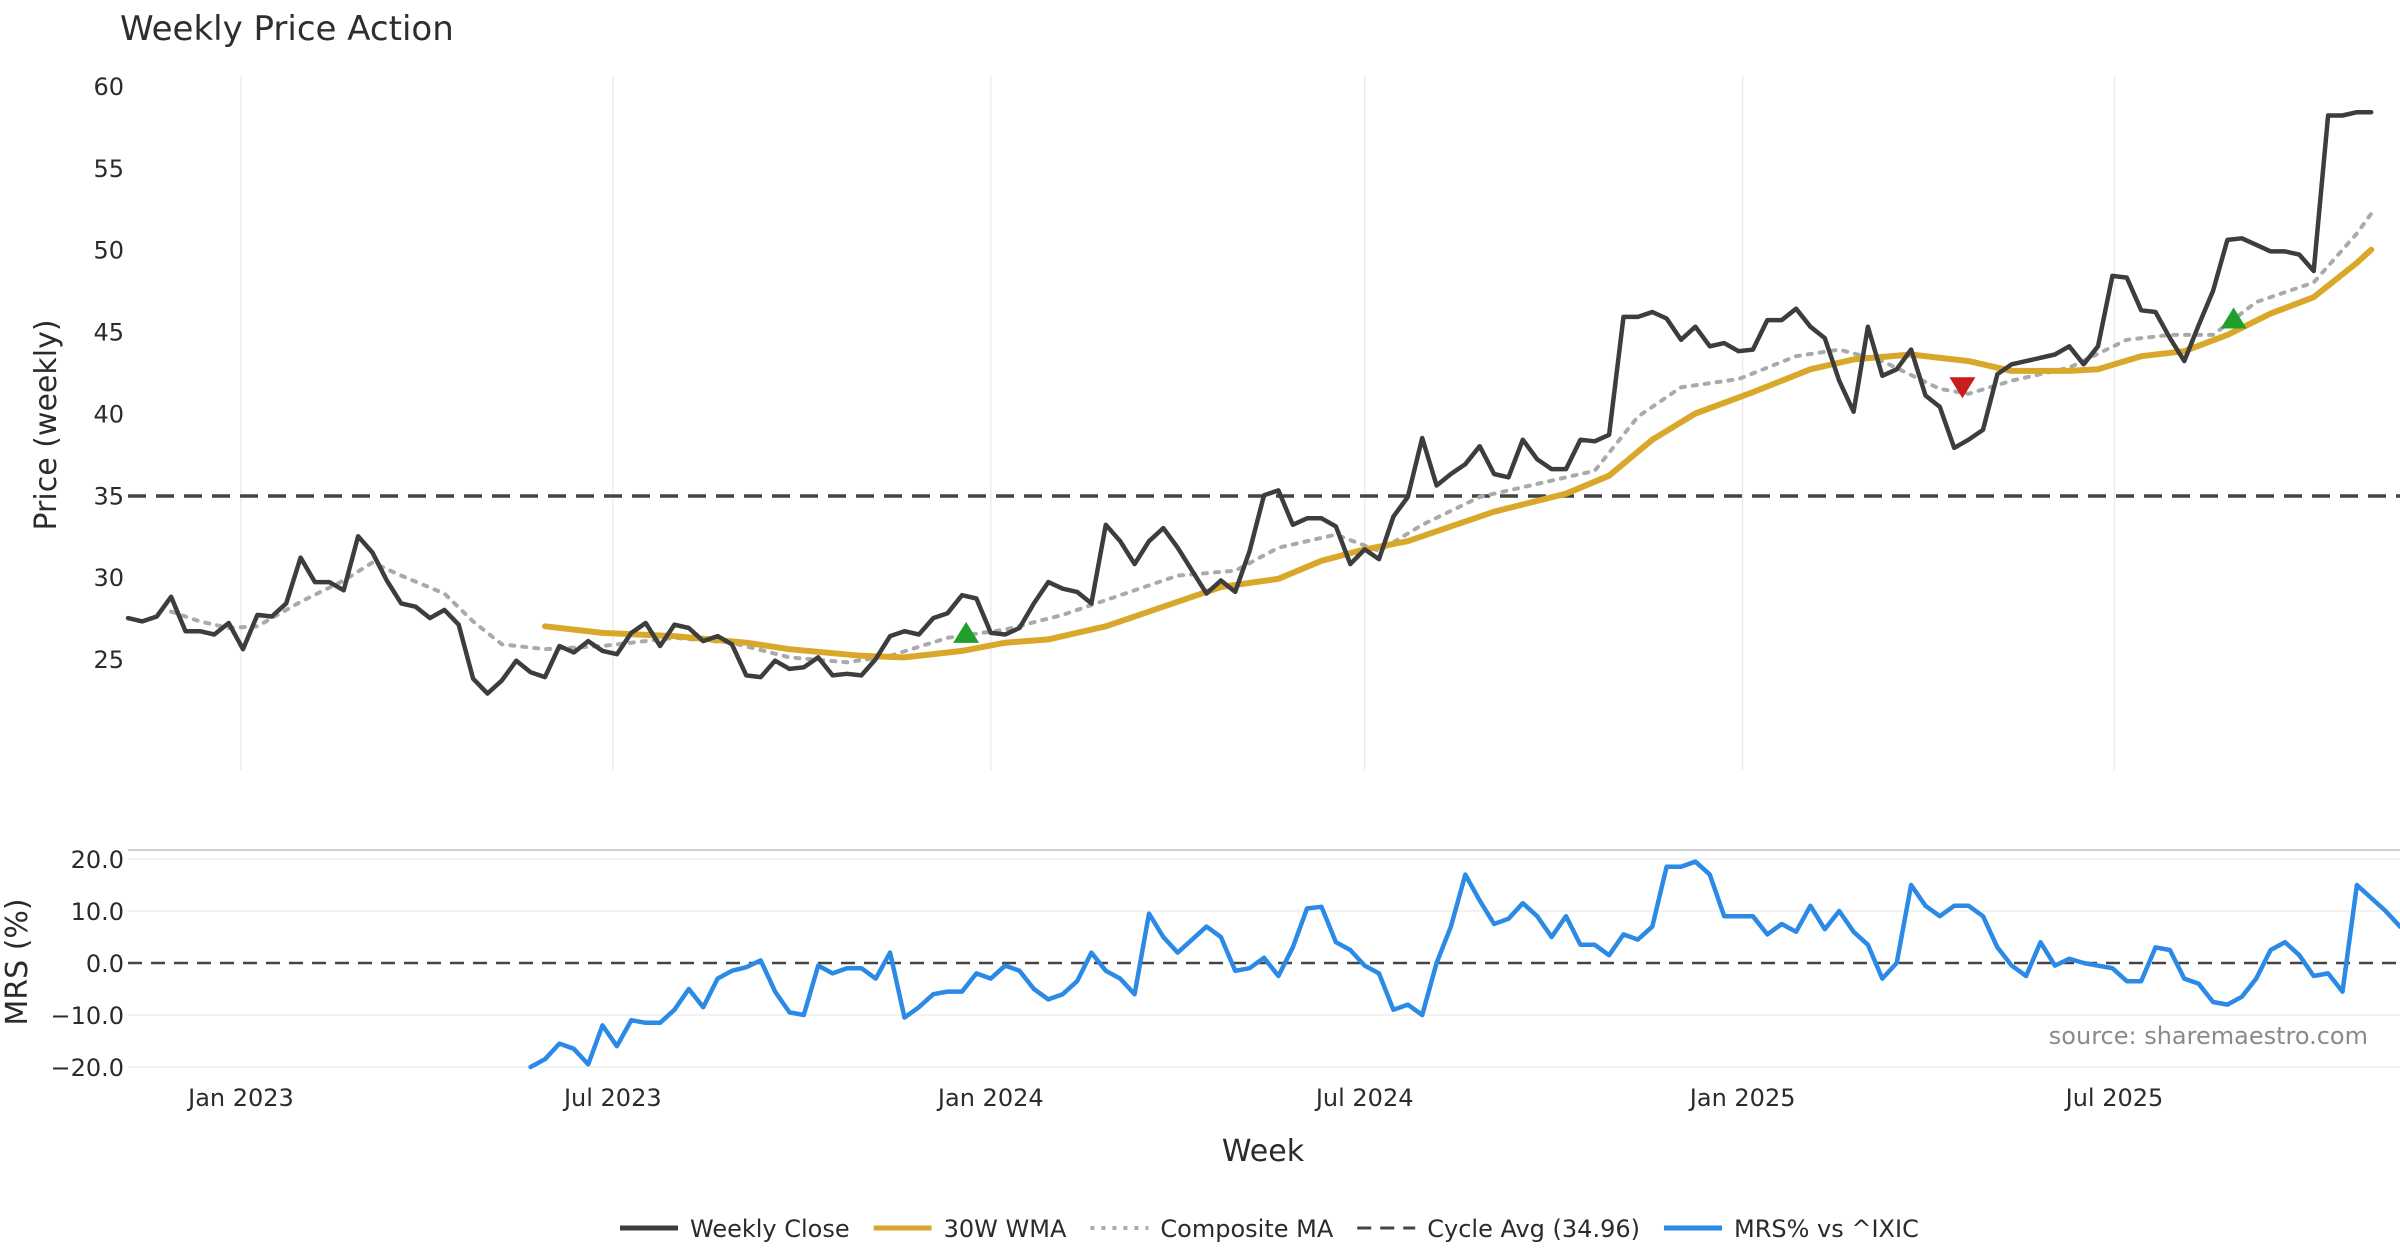 The width and height of the screenshot is (2400, 1260). What do you see at coordinates (240, 1098) in the screenshot?
I see `x-tick-label: Jan 2023` at bounding box center [240, 1098].